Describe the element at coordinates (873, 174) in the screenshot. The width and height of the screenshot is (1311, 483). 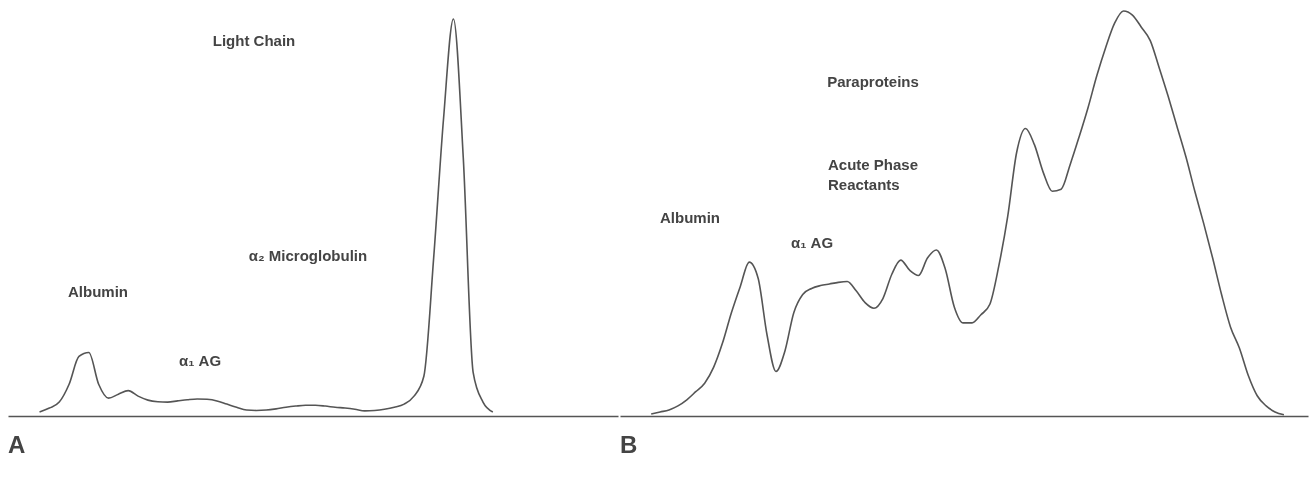
I see `annotation: Acute Phase Reactants` at that location.